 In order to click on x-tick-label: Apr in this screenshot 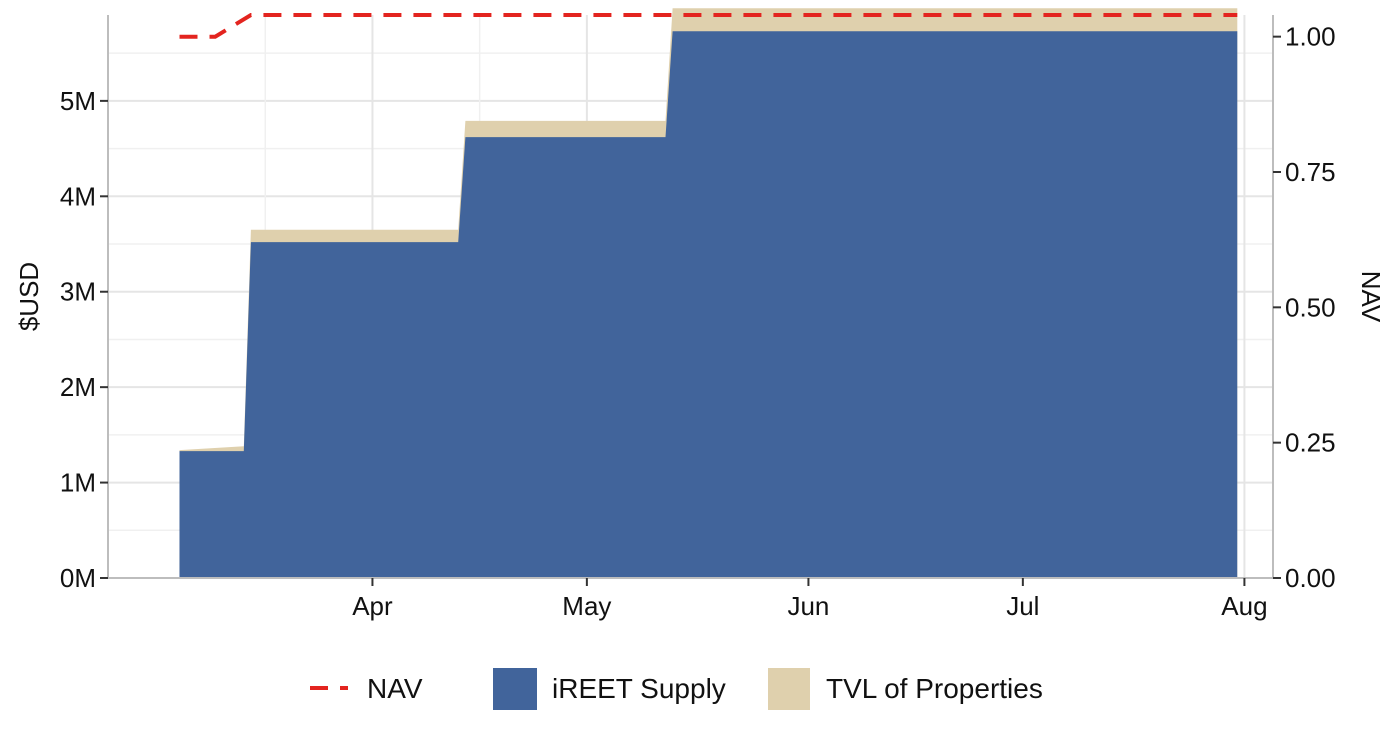, I will do `click(372, 606)`.